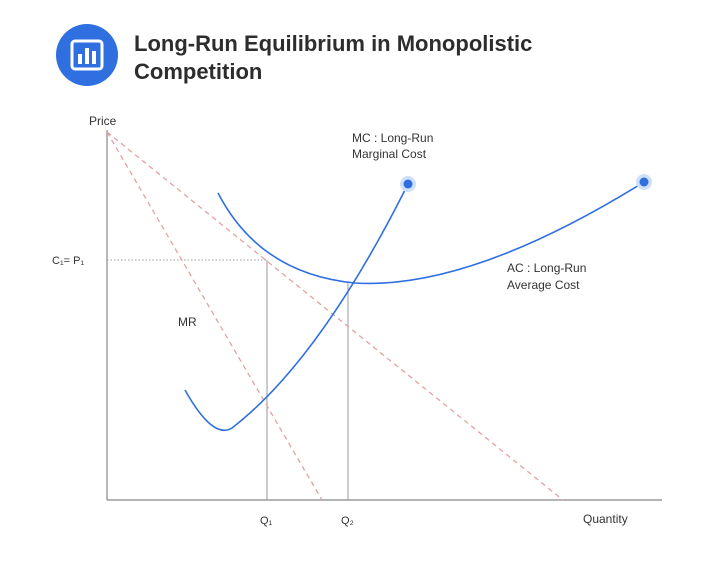  I want to click on mr-label: MR, so click(187, 322).